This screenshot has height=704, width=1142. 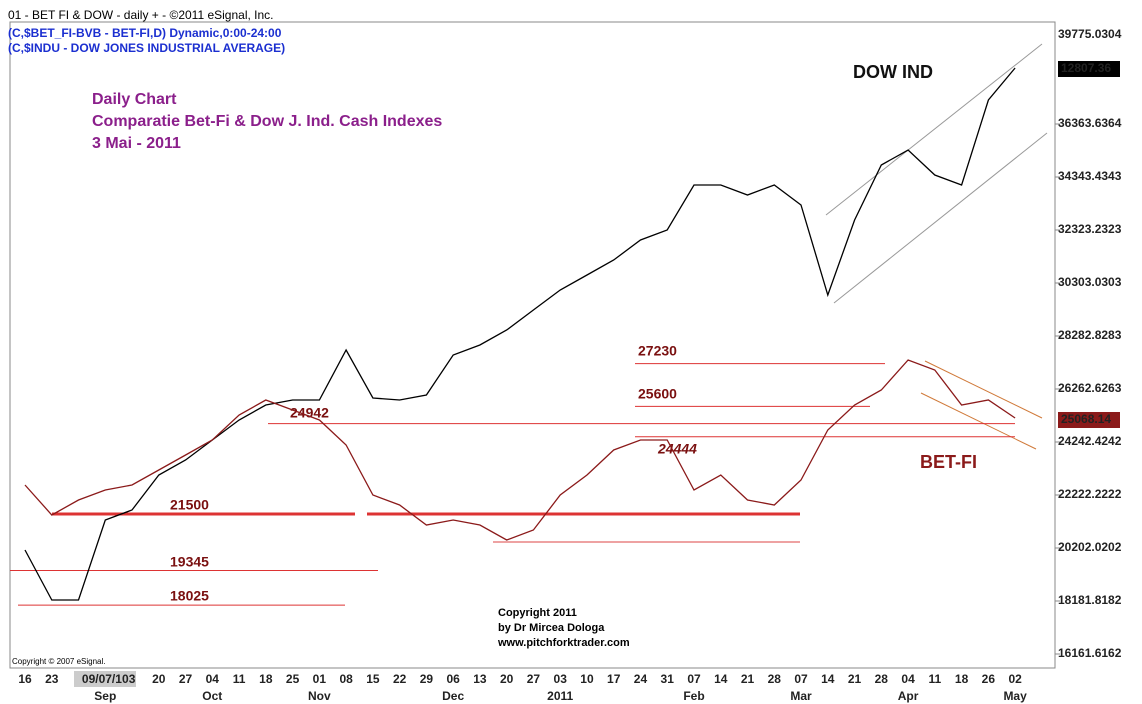 I want to click on level-label: 27230, so click(x=657, y=351).